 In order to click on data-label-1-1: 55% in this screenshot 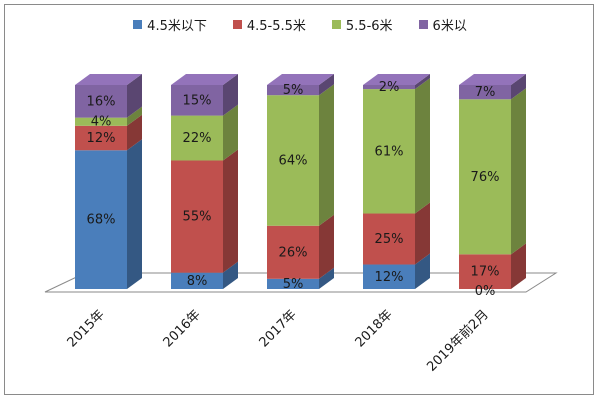, I will do `click(197, 217)`.